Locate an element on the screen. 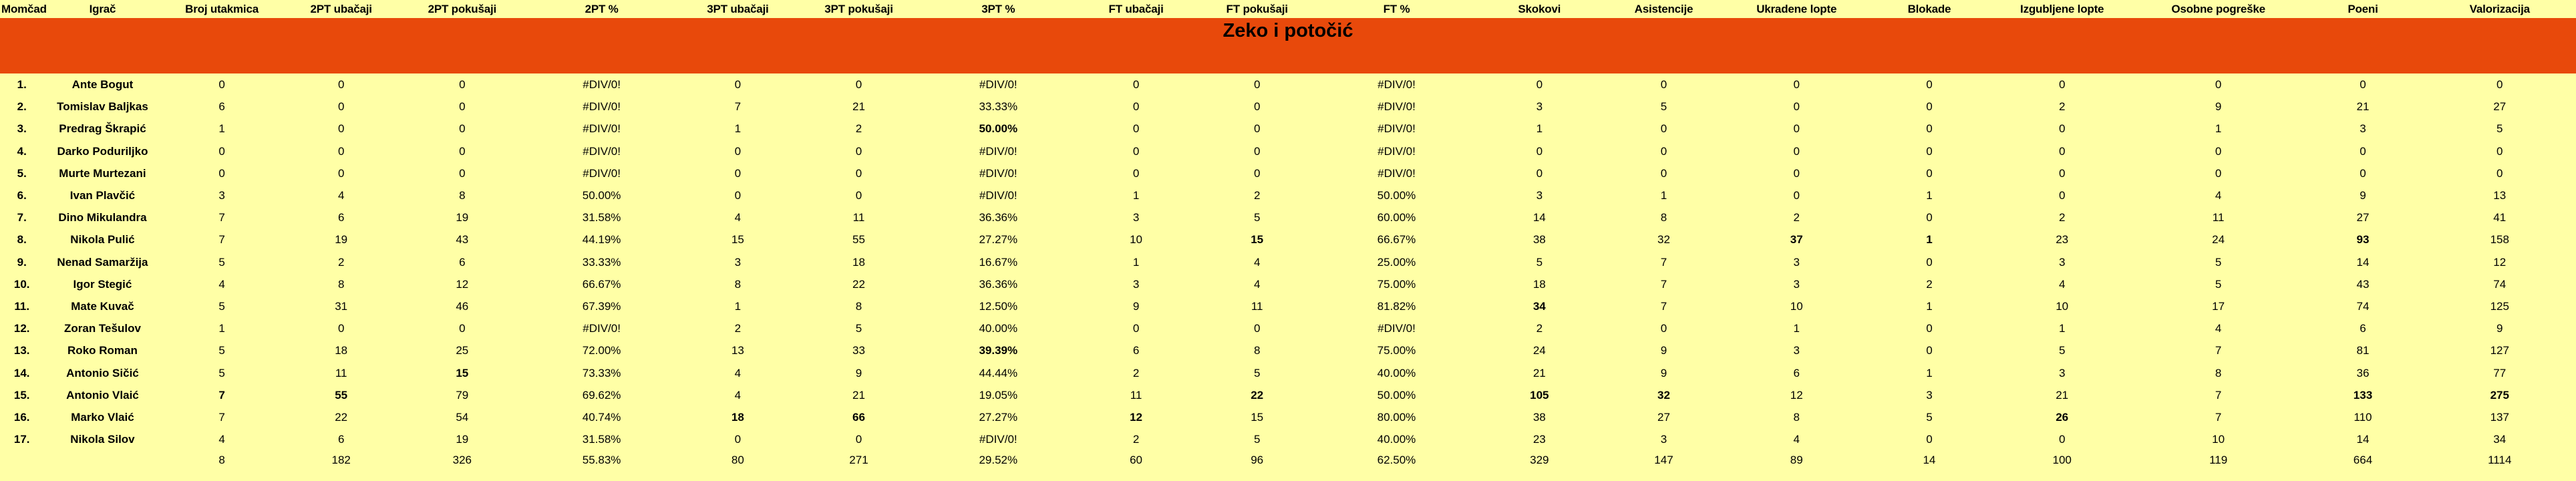 The image size is (2576, 481). stat-cell: 14 is located at coordinates (1539, 217).